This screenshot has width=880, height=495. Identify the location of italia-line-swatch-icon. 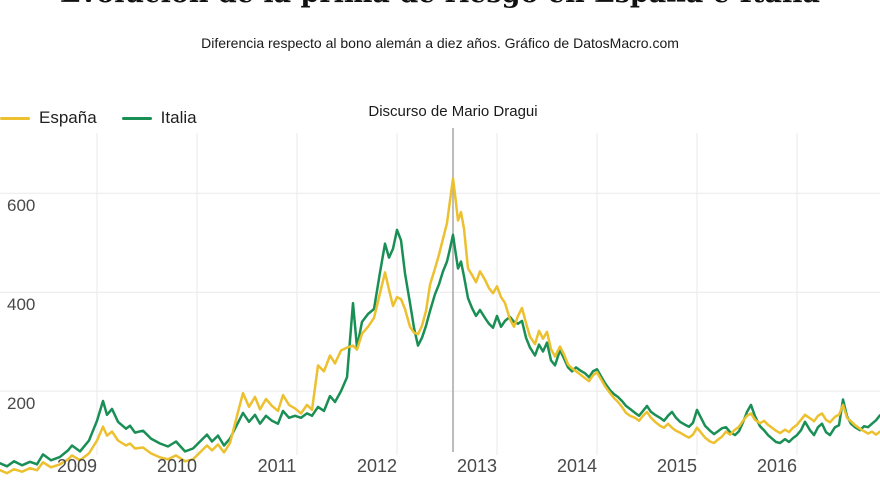
(136, 118).